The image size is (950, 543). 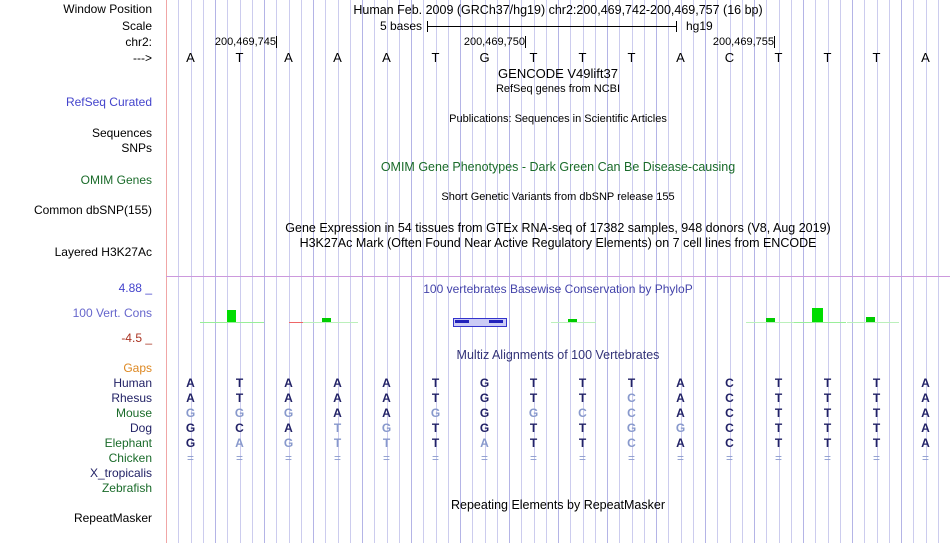 What do you see at coordinates (112, 313) in the screenshot?
I see `track-label-cons-track: 100 Vert. Cons` at bounding box center [112, 313].